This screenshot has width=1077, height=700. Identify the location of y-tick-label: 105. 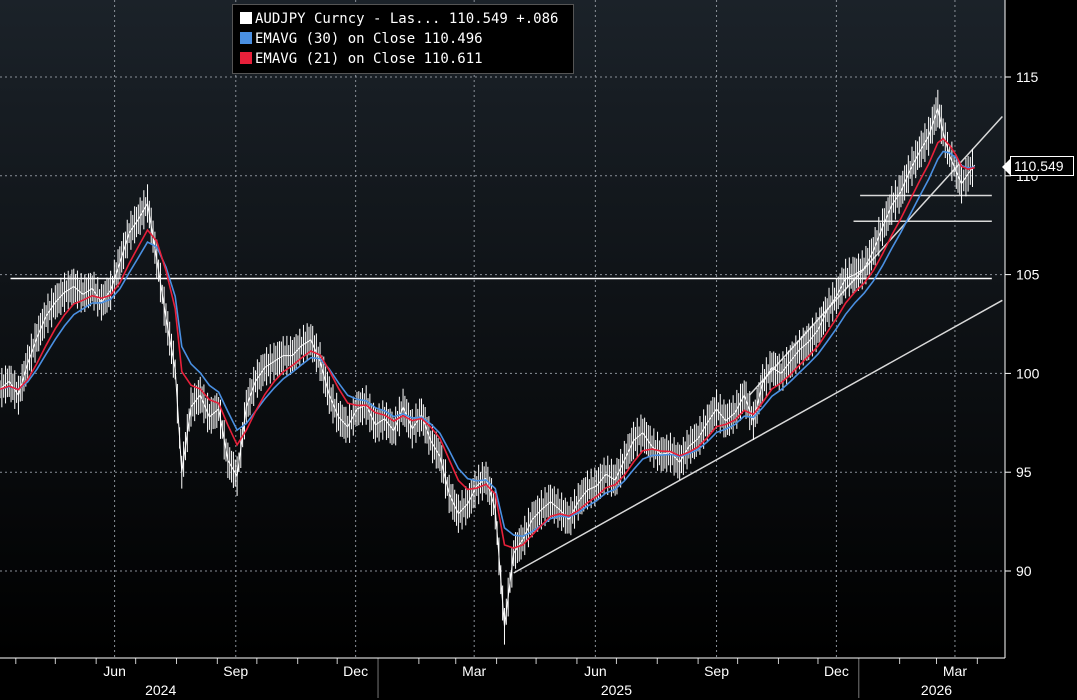
(1028, 275).